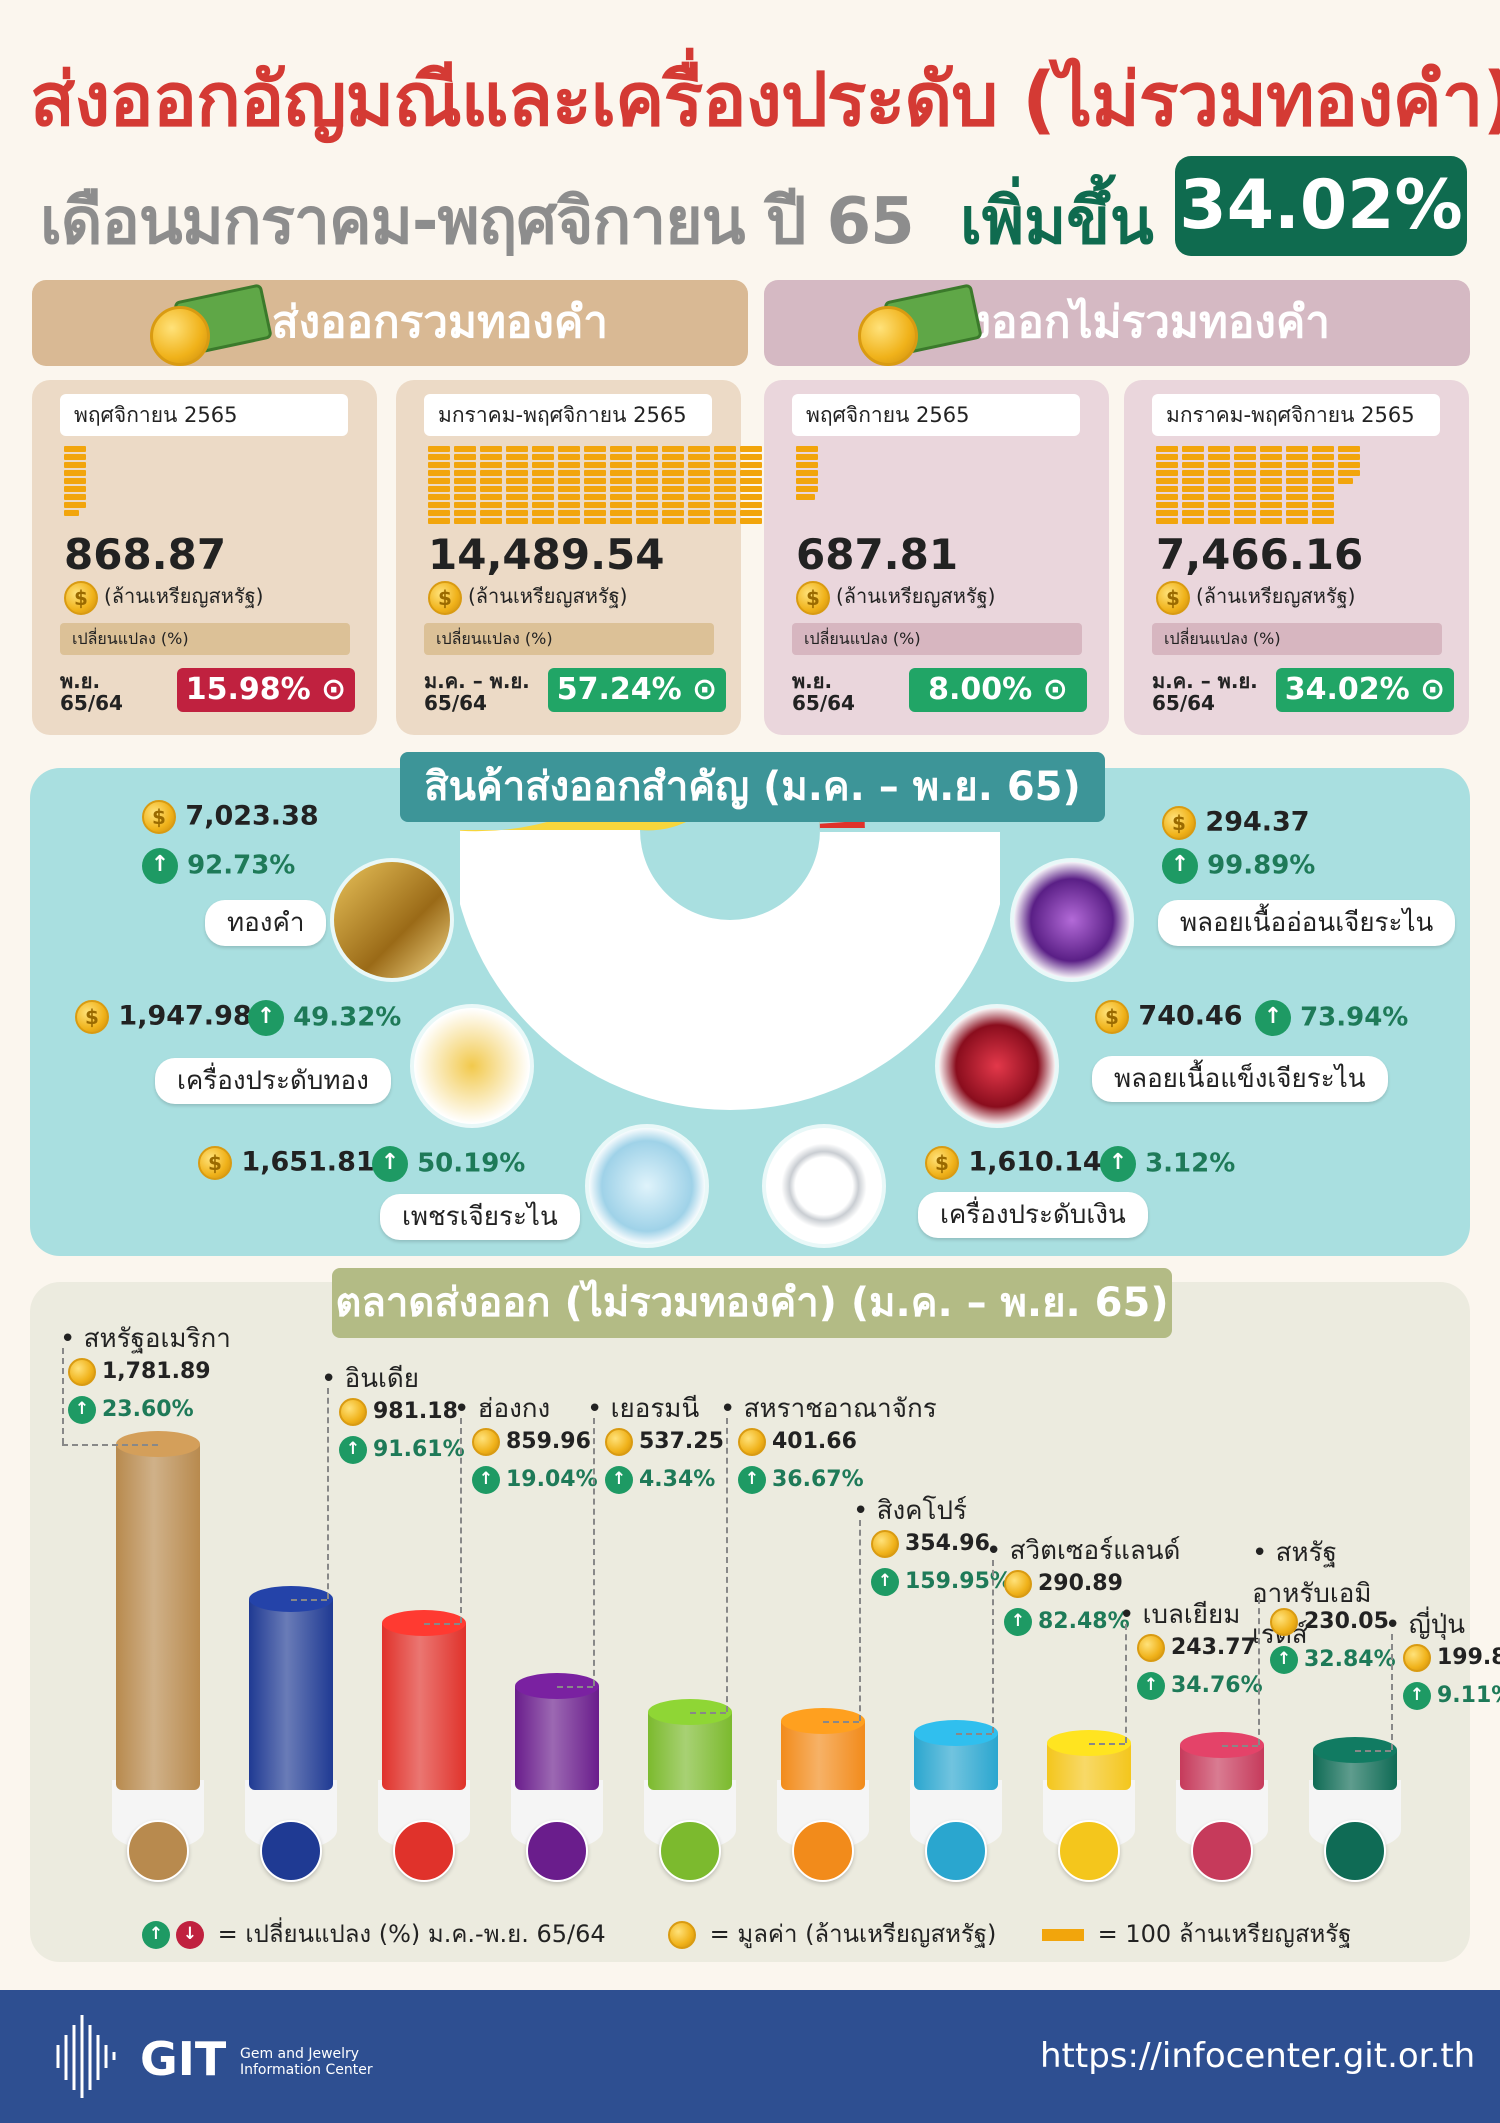  What do you see at coordinates (86, 2056) in the screenshot?
I see `git-logo-icon` at bounding box center [86, 2056].